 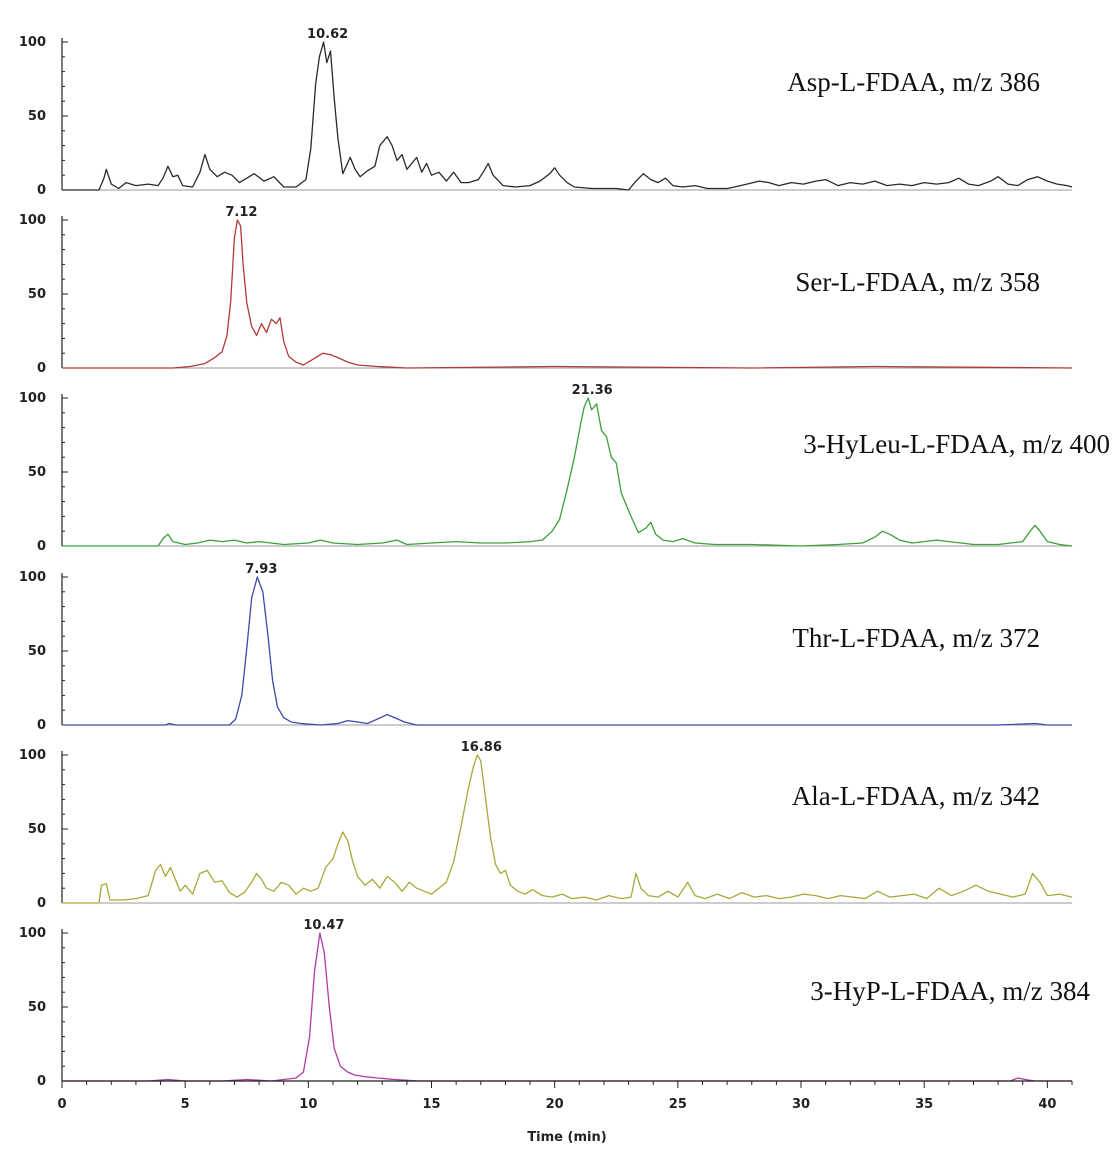 What do you see at coordinates (565, 1112) in the screenshot?
I see `shared-time-axis: 0 5 10 15 20 25 30 35 40 Time (min)` at bounding box center [565, 1112].